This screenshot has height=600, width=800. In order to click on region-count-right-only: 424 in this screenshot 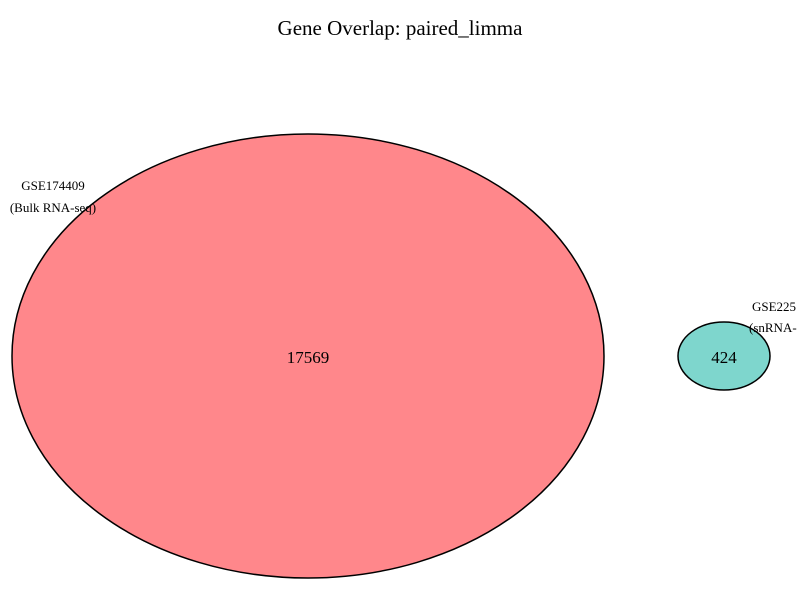, I will do `click(724, 357)`.